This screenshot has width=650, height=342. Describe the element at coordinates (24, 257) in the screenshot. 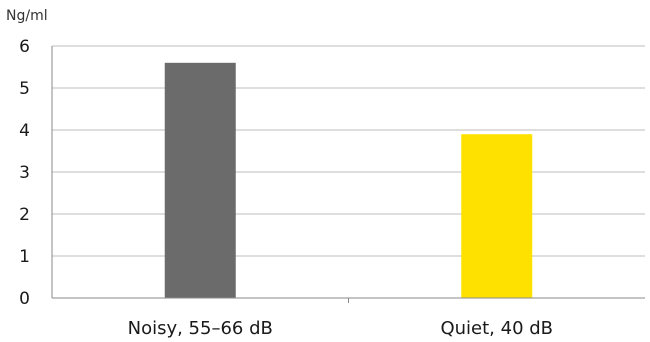

I see `y-tick-label: 1` at that location.